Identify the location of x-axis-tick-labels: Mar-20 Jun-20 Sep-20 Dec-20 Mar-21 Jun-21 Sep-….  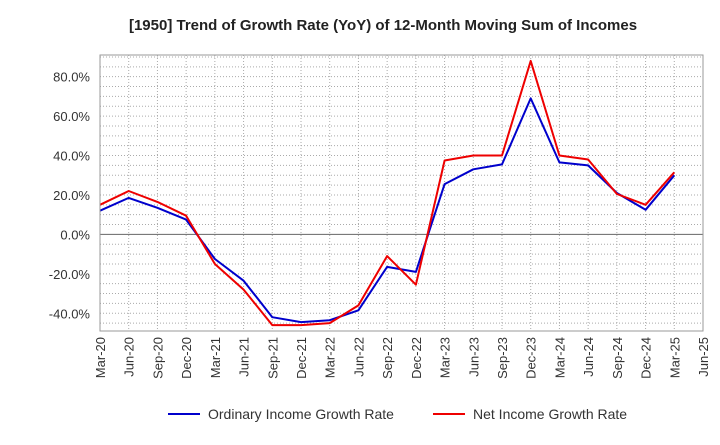
(402, 358).